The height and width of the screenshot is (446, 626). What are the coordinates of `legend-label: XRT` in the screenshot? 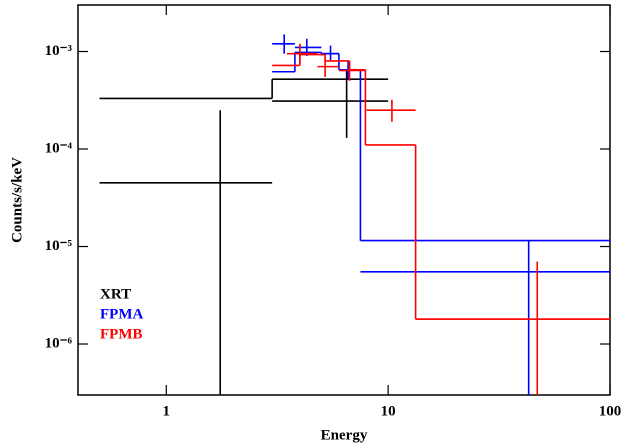 It's located at (115, 294).